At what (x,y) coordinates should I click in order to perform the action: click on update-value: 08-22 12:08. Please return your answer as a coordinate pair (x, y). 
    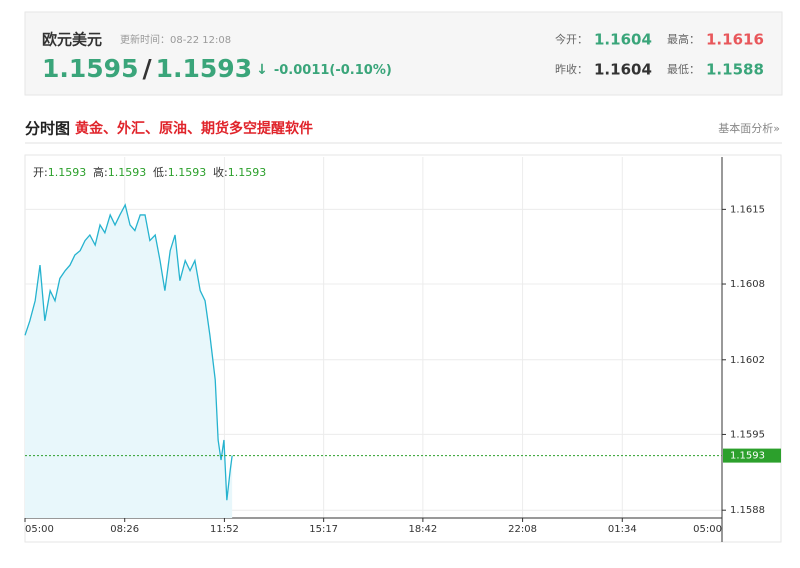
    Looking at the image, I should click on (200, 40).